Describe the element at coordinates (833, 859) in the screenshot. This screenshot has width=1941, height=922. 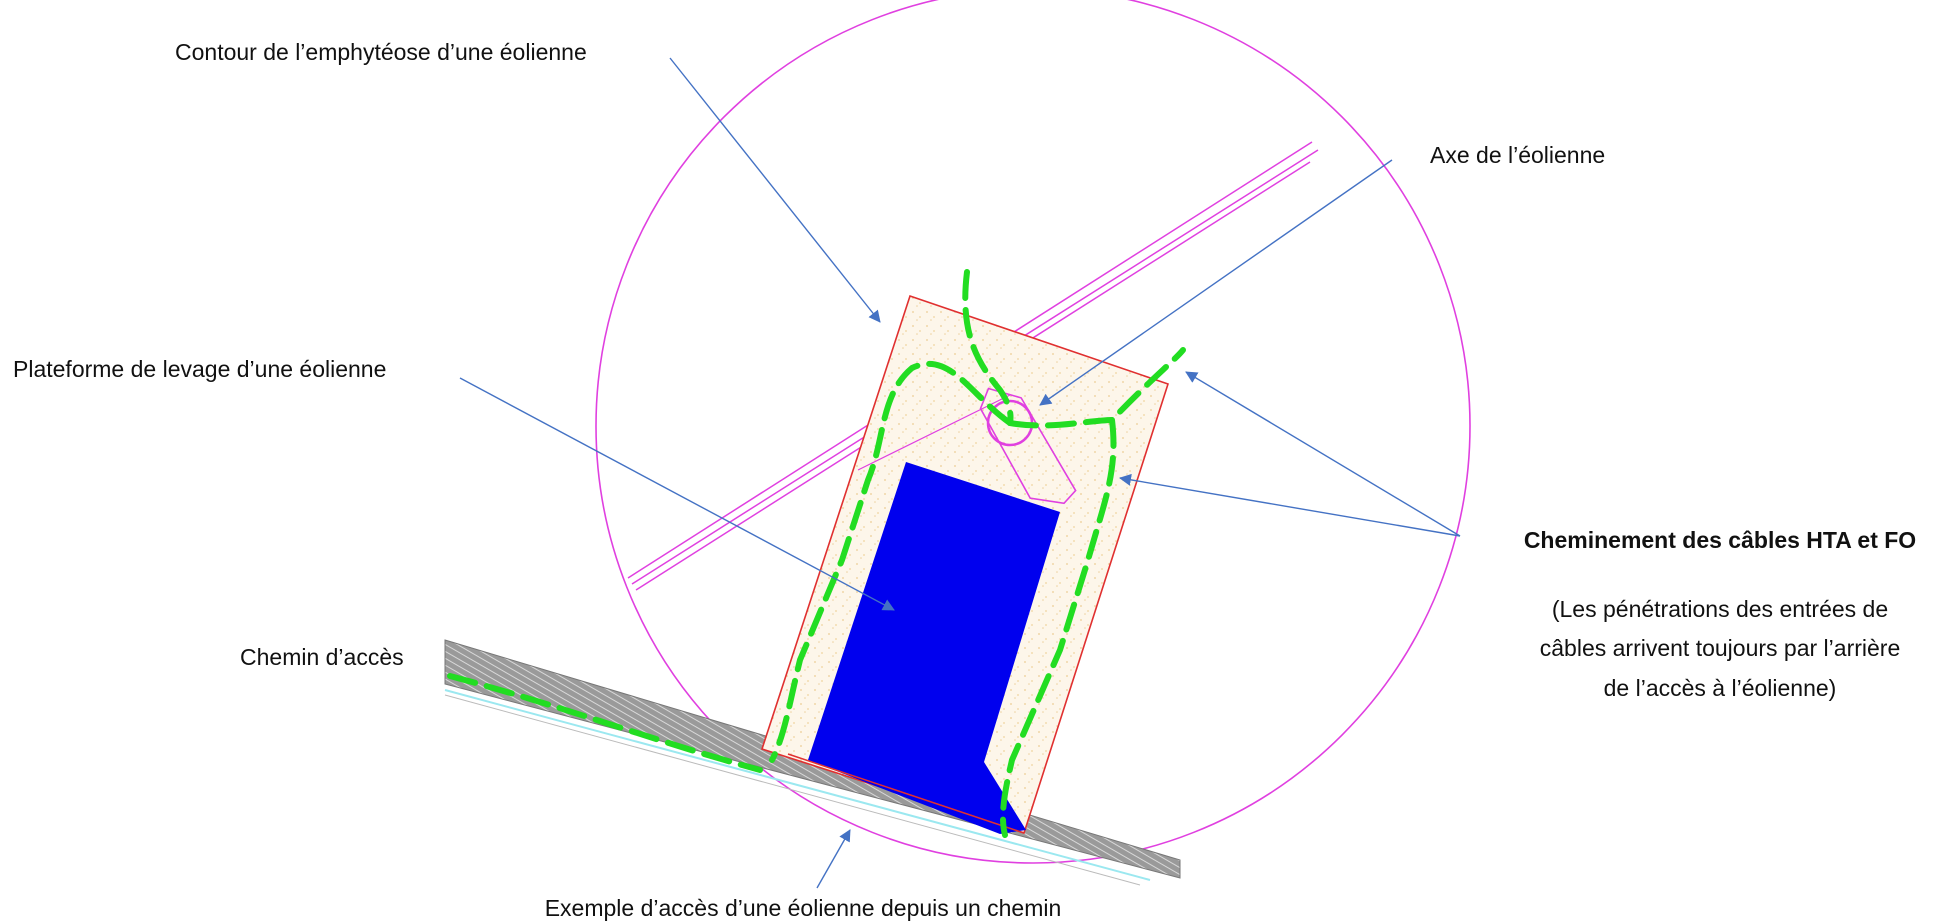
I see `arrow-exemple` at that location.